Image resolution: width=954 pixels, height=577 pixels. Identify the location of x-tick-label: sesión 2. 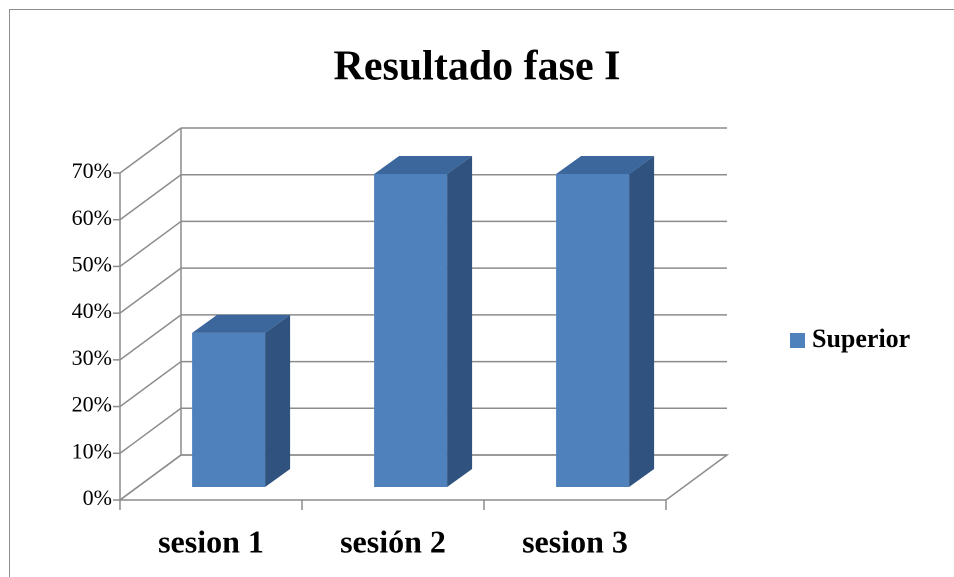
(393, 541).